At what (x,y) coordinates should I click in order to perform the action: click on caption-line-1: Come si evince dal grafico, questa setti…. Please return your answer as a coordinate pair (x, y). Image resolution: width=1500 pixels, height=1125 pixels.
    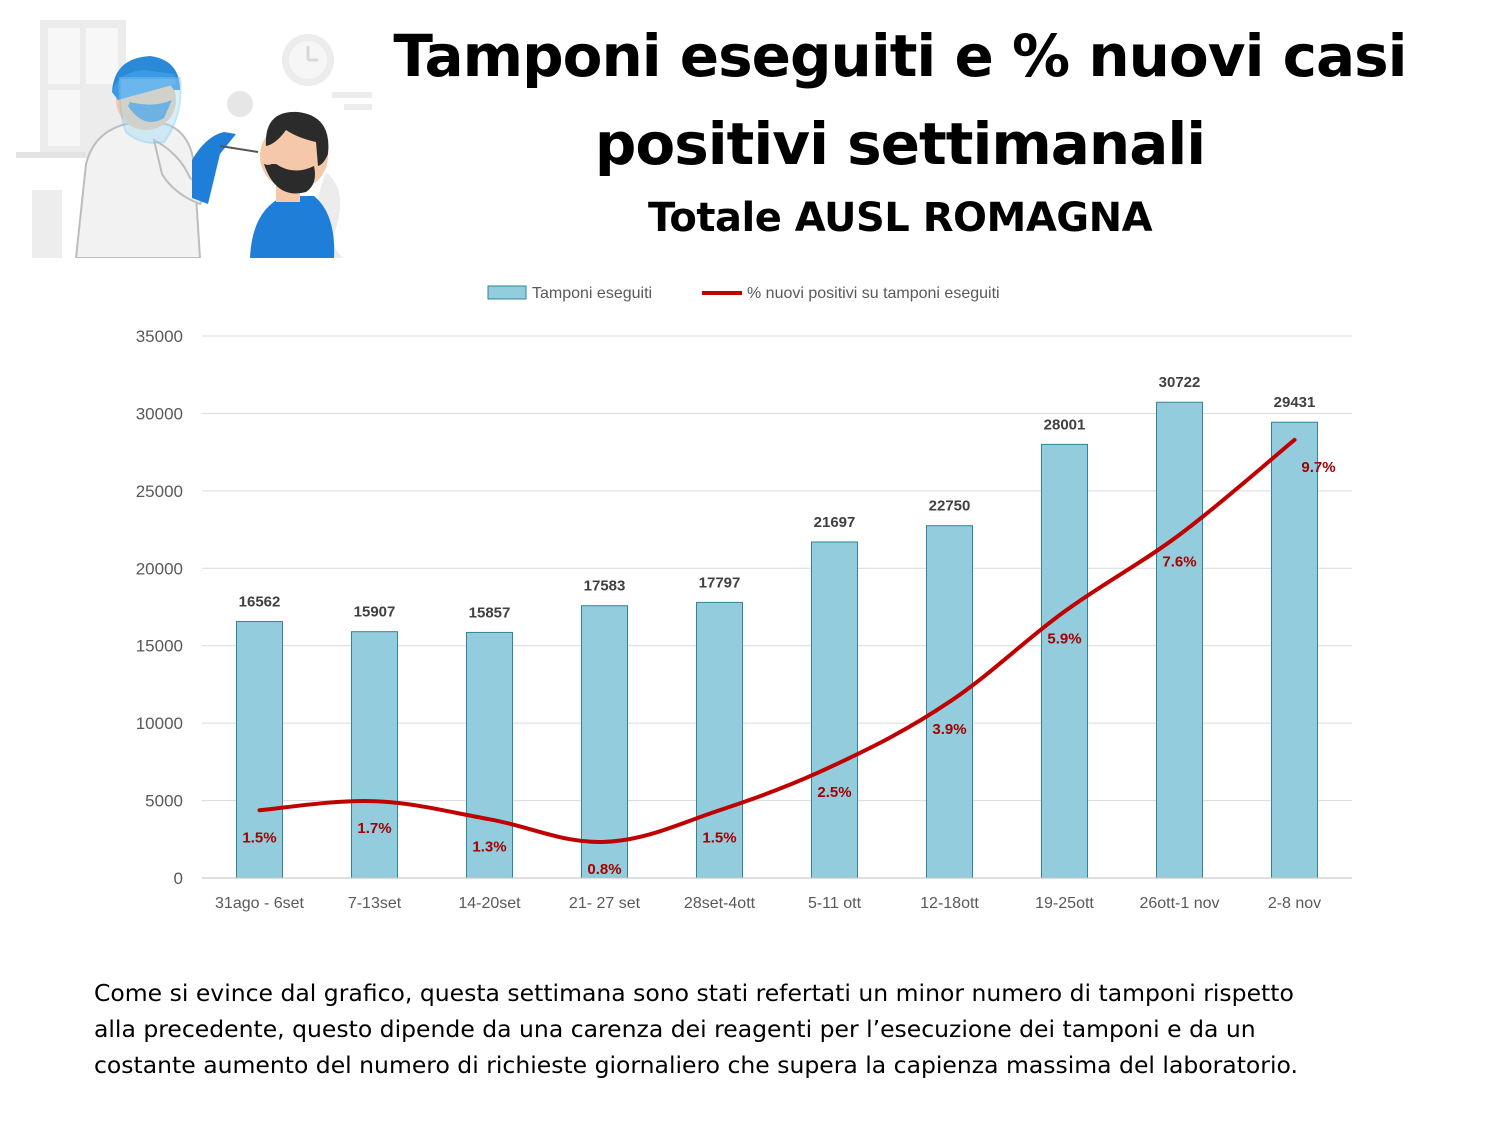
    Looking at the image, I should click on (694, 993).